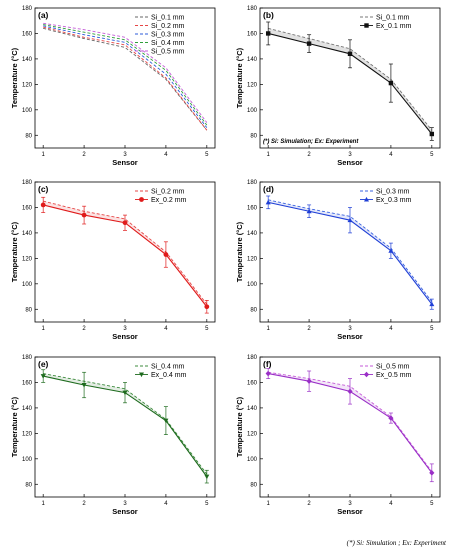  I want to click on panel-letter: (c), so click(43, 189).